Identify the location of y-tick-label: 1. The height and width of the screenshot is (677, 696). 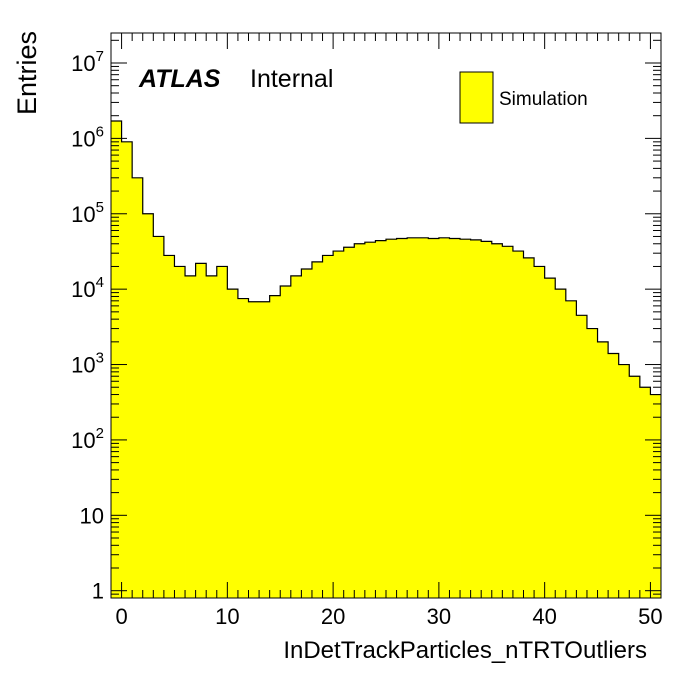
(98, 591).